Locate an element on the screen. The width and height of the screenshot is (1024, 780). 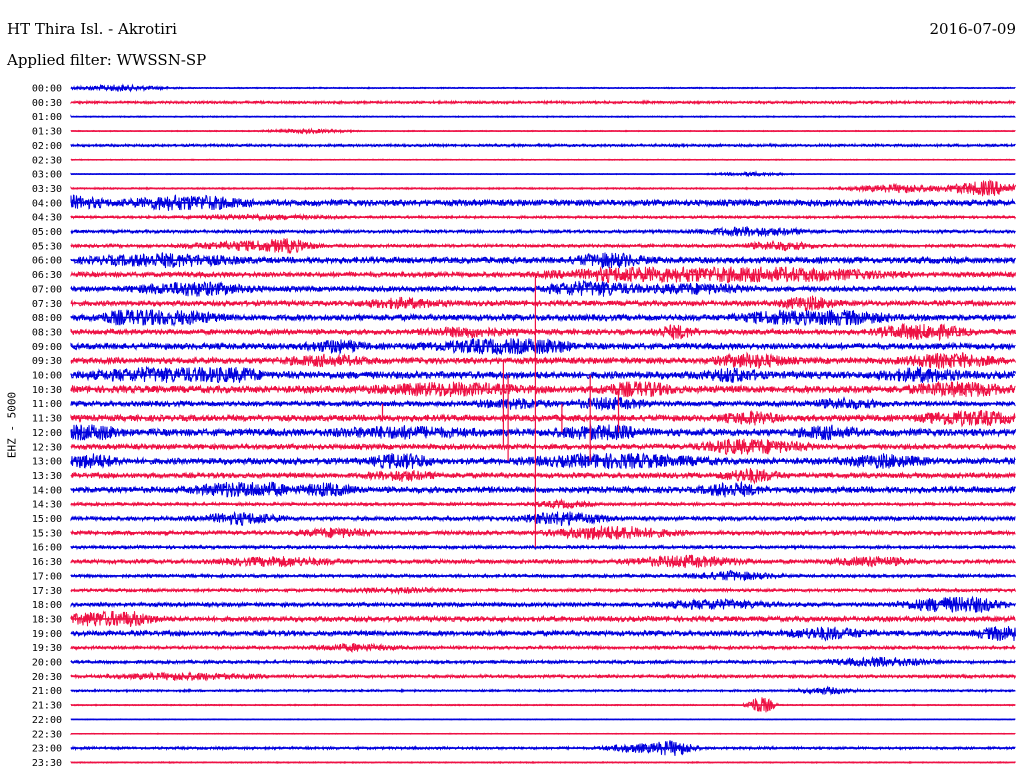
time-label: 03:00 is located at coordinates (47, 175).